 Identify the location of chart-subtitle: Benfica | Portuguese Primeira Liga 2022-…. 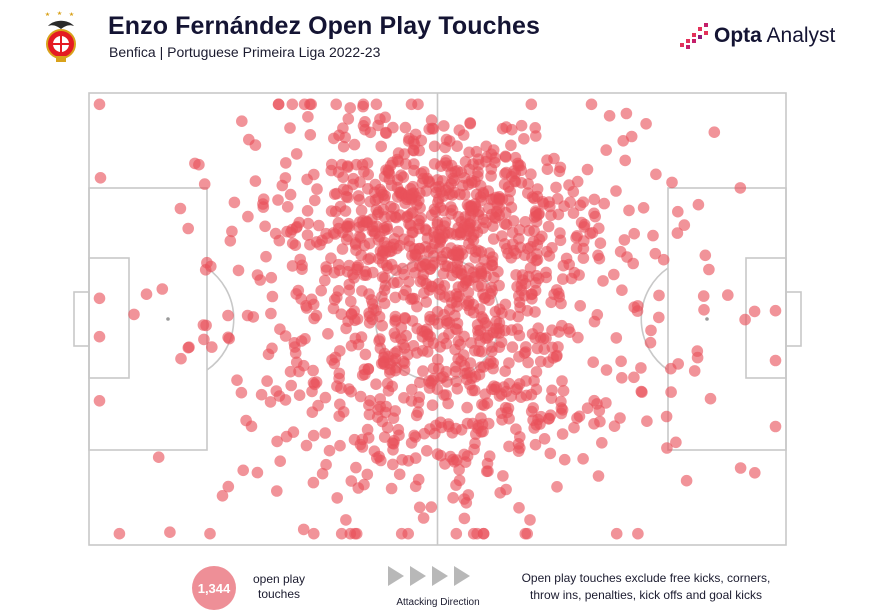
(245, 52).